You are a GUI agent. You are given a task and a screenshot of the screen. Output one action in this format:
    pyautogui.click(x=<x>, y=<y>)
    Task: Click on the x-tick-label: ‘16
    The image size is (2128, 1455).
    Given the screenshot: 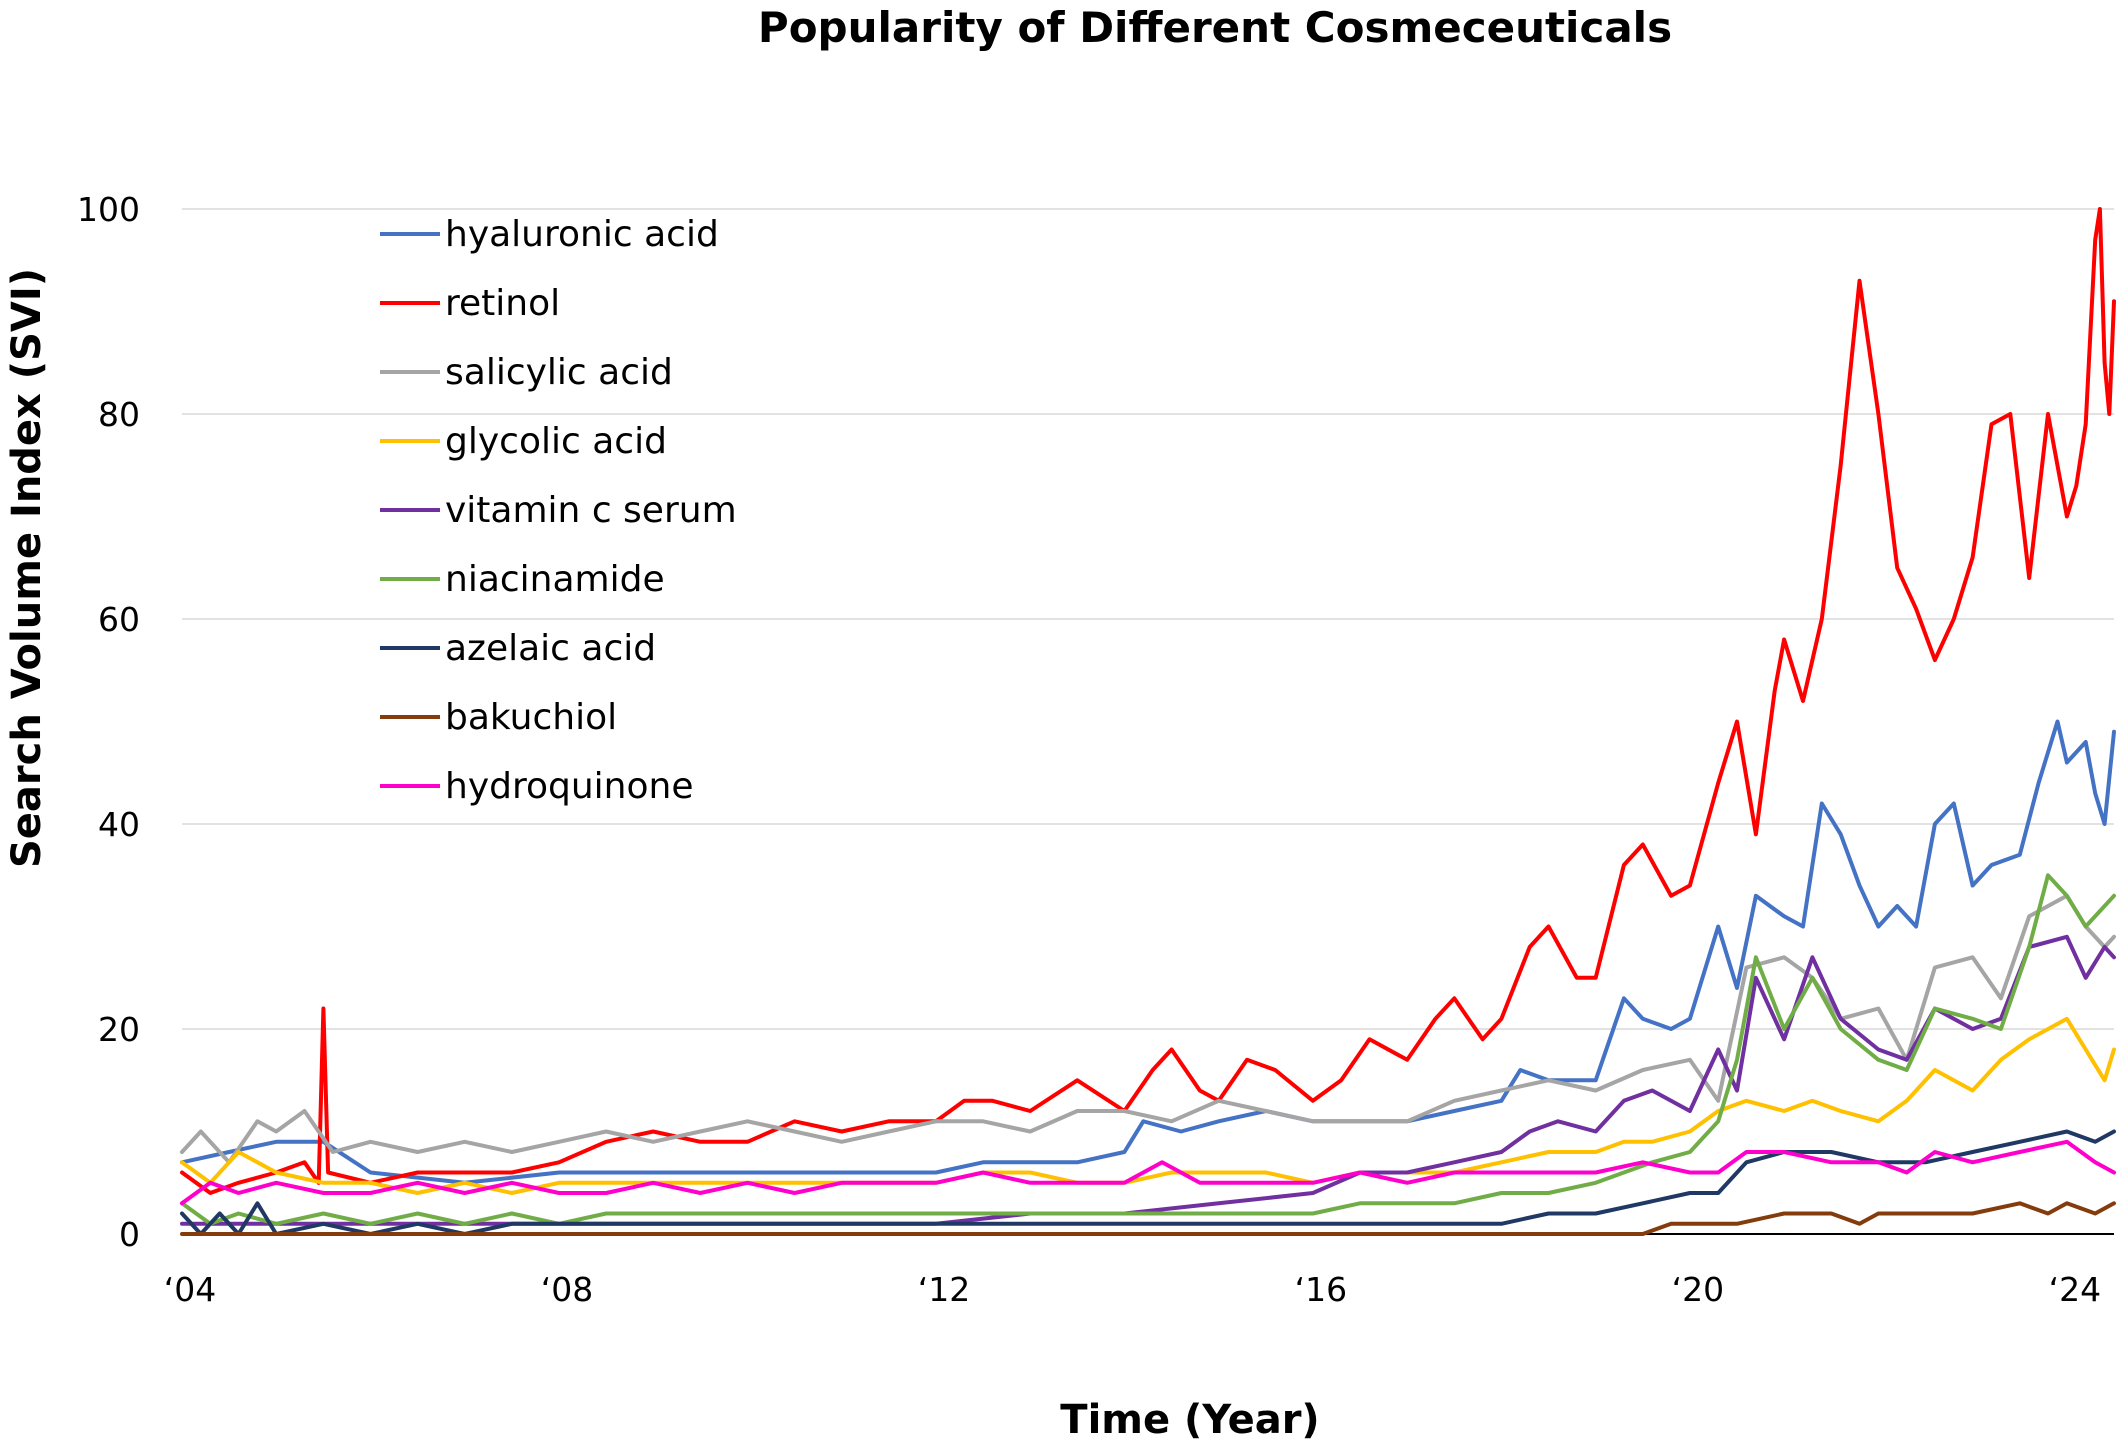 What is the action you would take?
    pyautogui.click(x=1321, y=1289)
    